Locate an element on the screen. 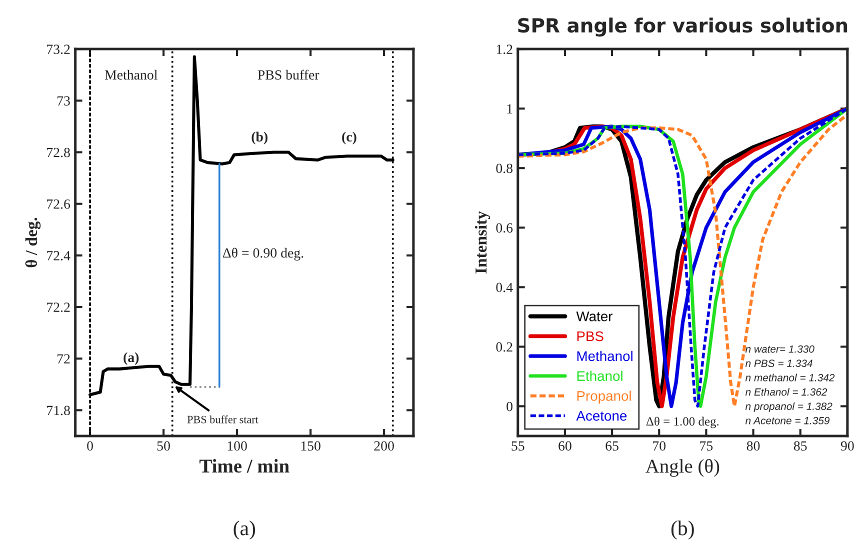 The height and width of the screenshot is (545, 856). x-tick-label: 70 is located at coordinates (659, 446).